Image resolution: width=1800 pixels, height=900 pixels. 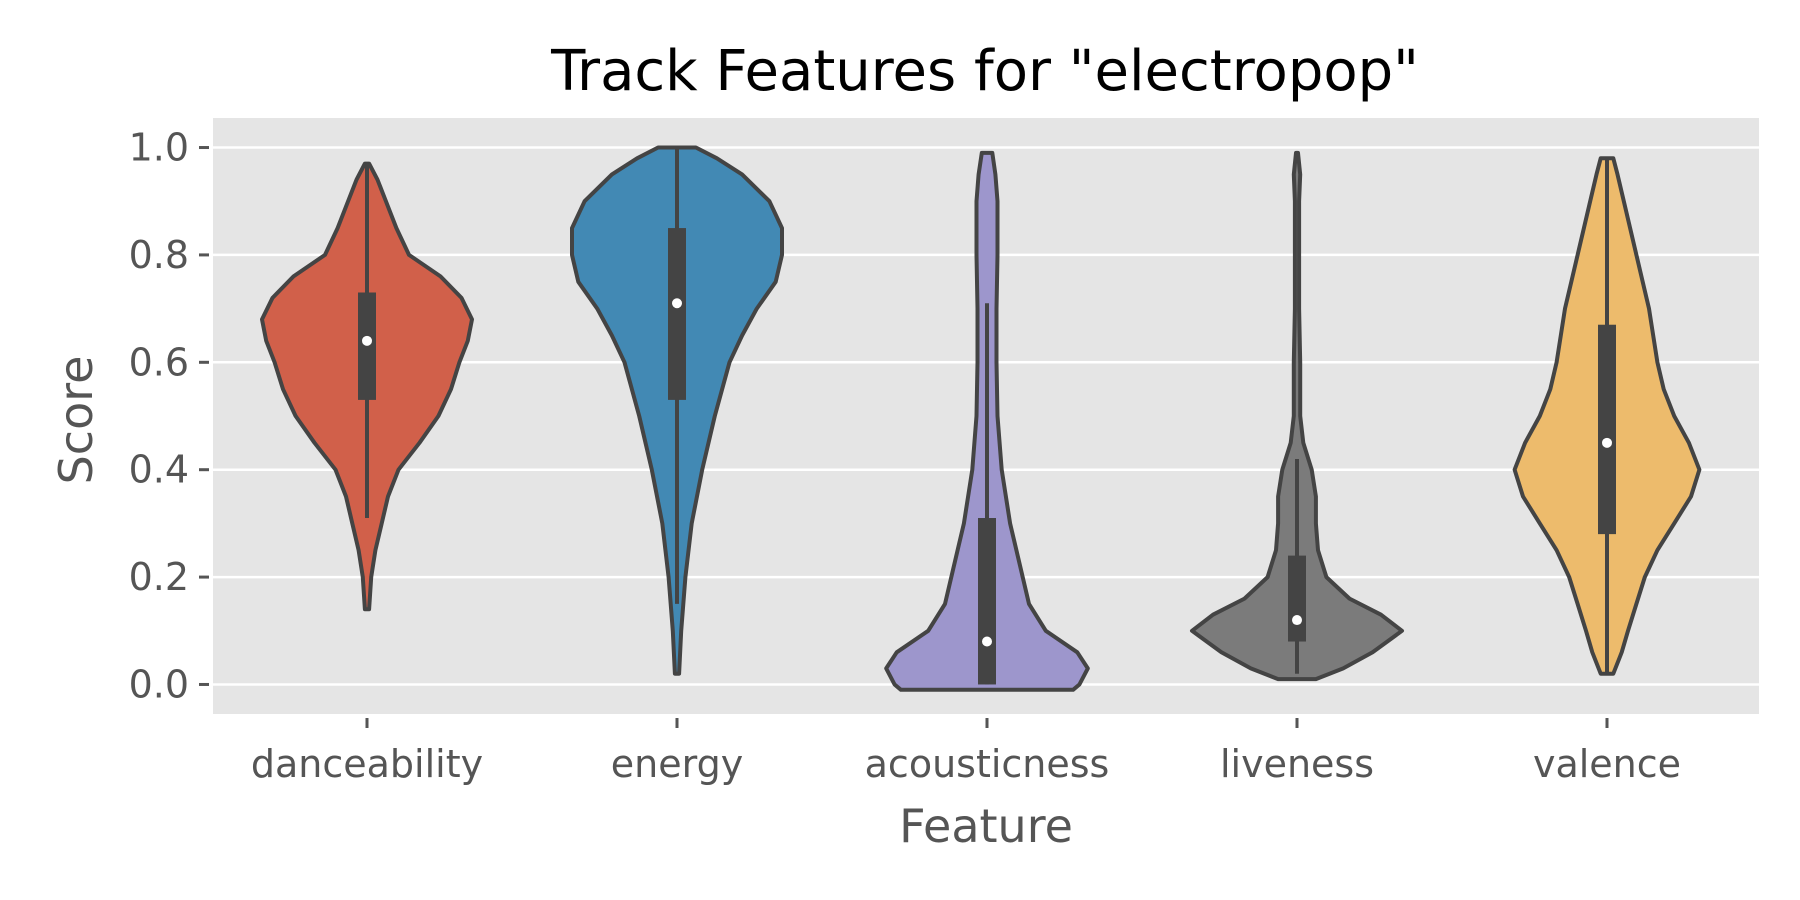 I want to click on violin-liveness, so click(x=1297, y=416).